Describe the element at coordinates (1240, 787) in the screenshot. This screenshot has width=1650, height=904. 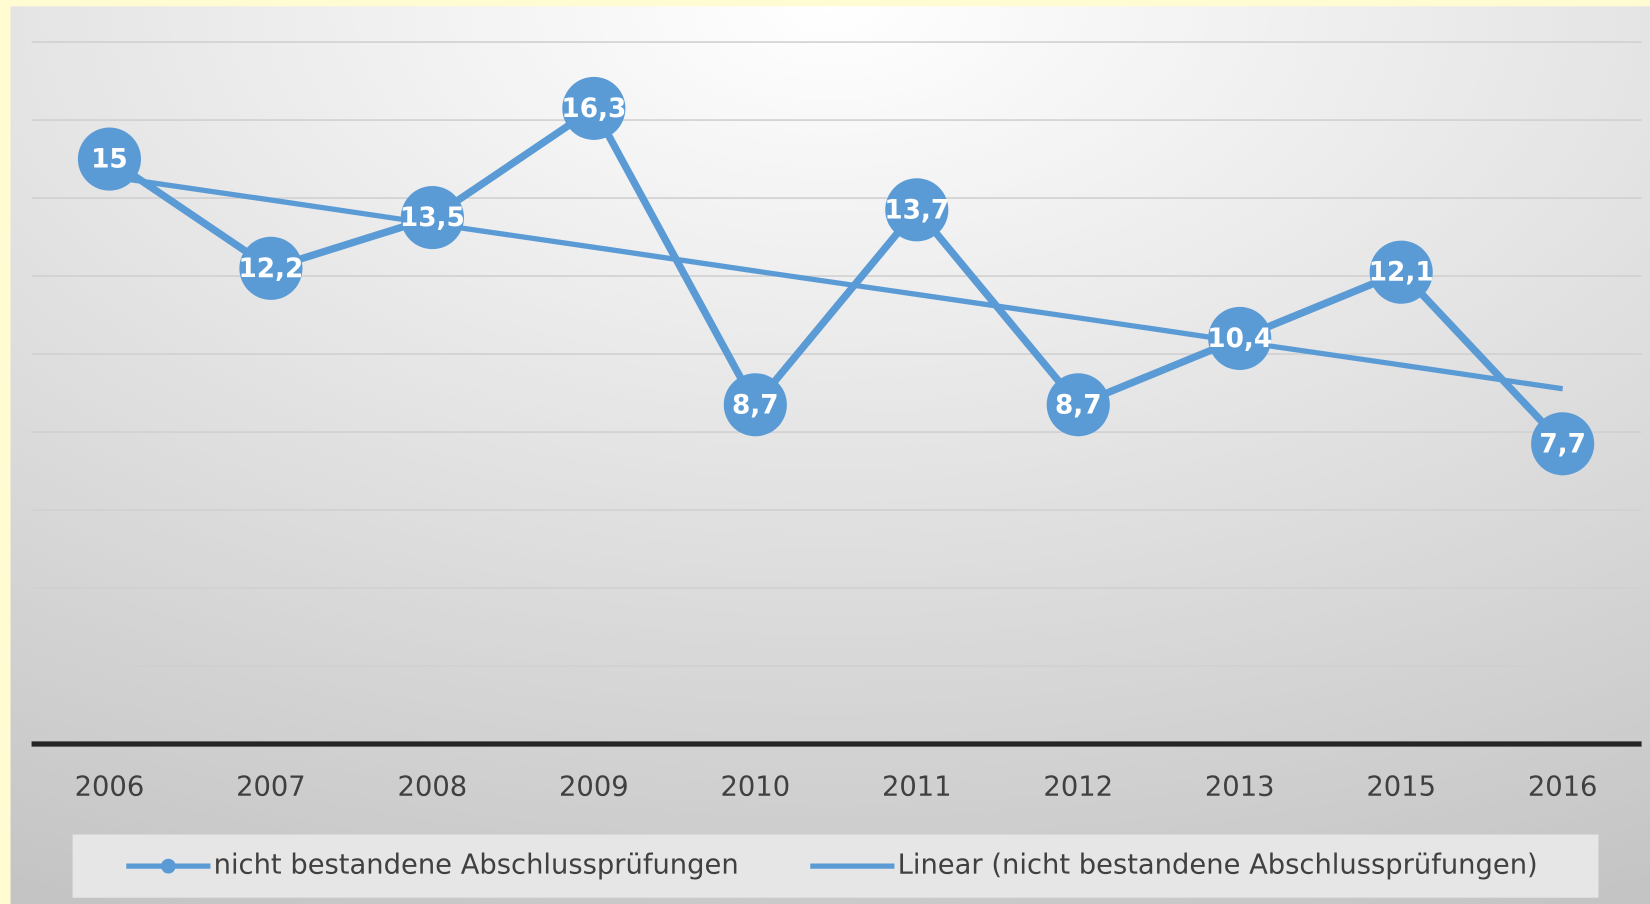
I see `x-tick-label: 2013` at that location.